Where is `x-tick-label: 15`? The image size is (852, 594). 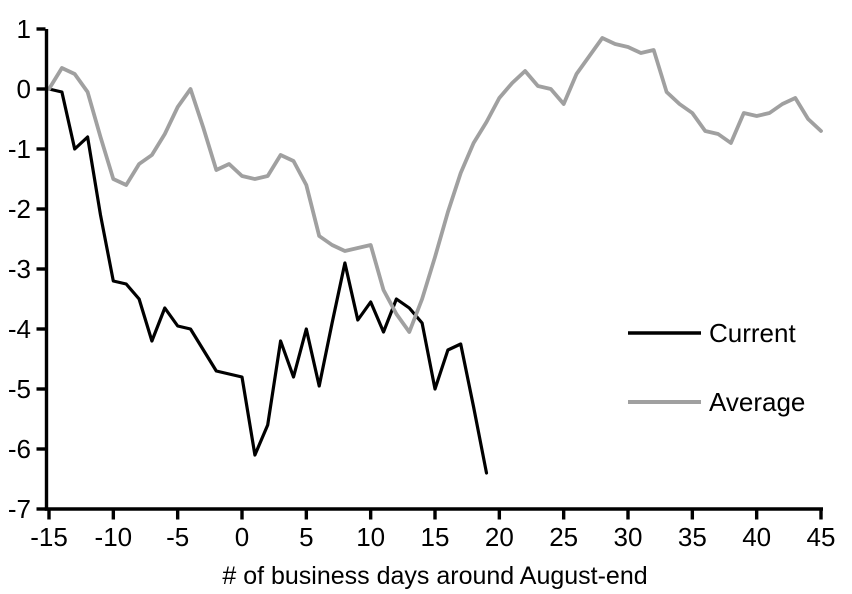
x-tick-label: 15 is located at coordinates (435, 537).